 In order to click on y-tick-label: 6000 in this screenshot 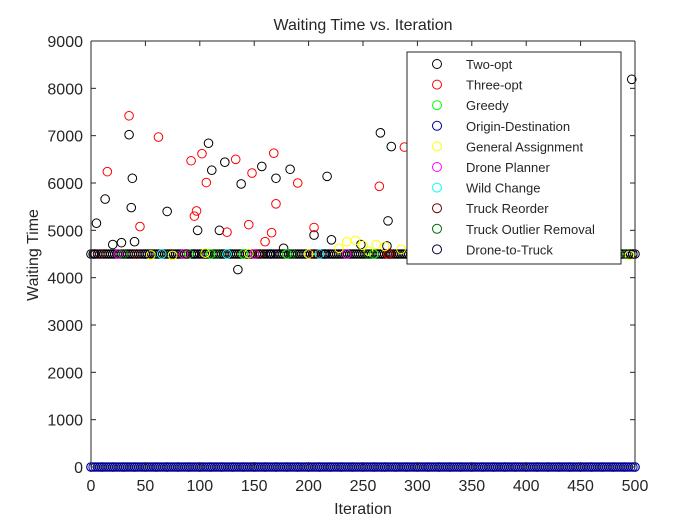, I will do `click(65, 184)`.